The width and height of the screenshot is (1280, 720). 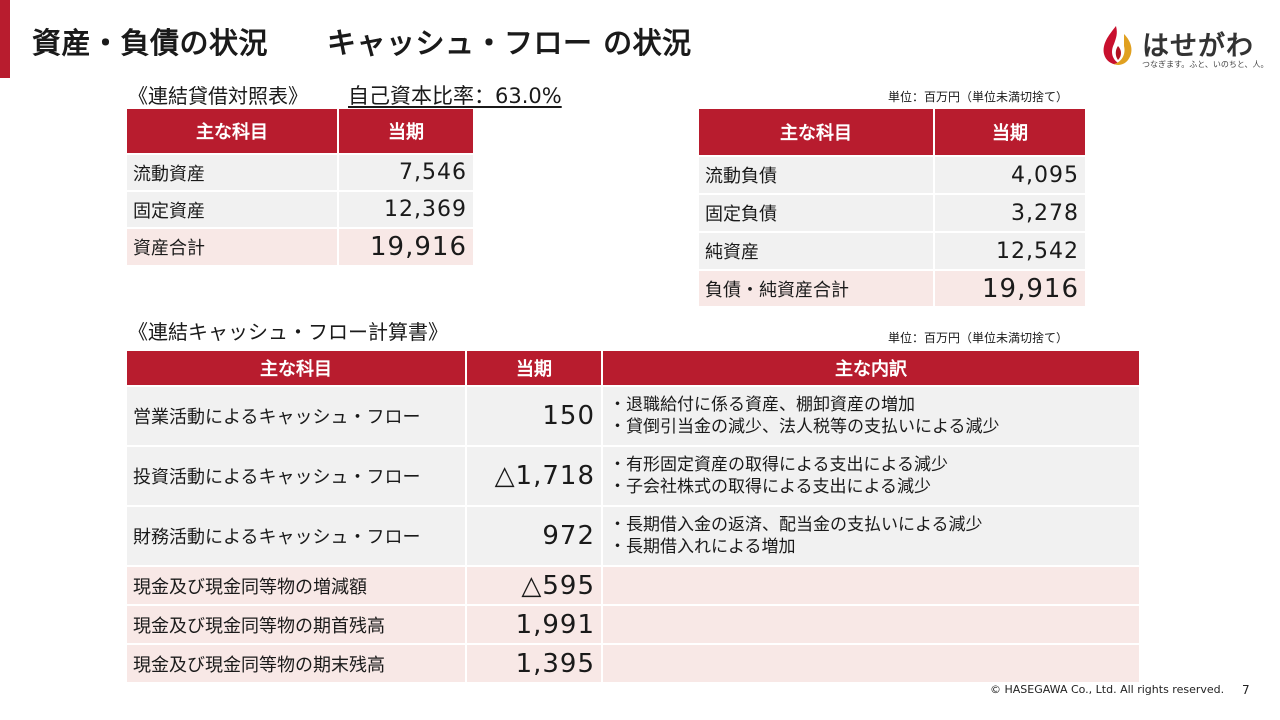 What do you see at coordinates (455, 96) in the screenshot?
I see `equity-ratio: 自己資本比率：63.0%` at bounding box center [455, 96].